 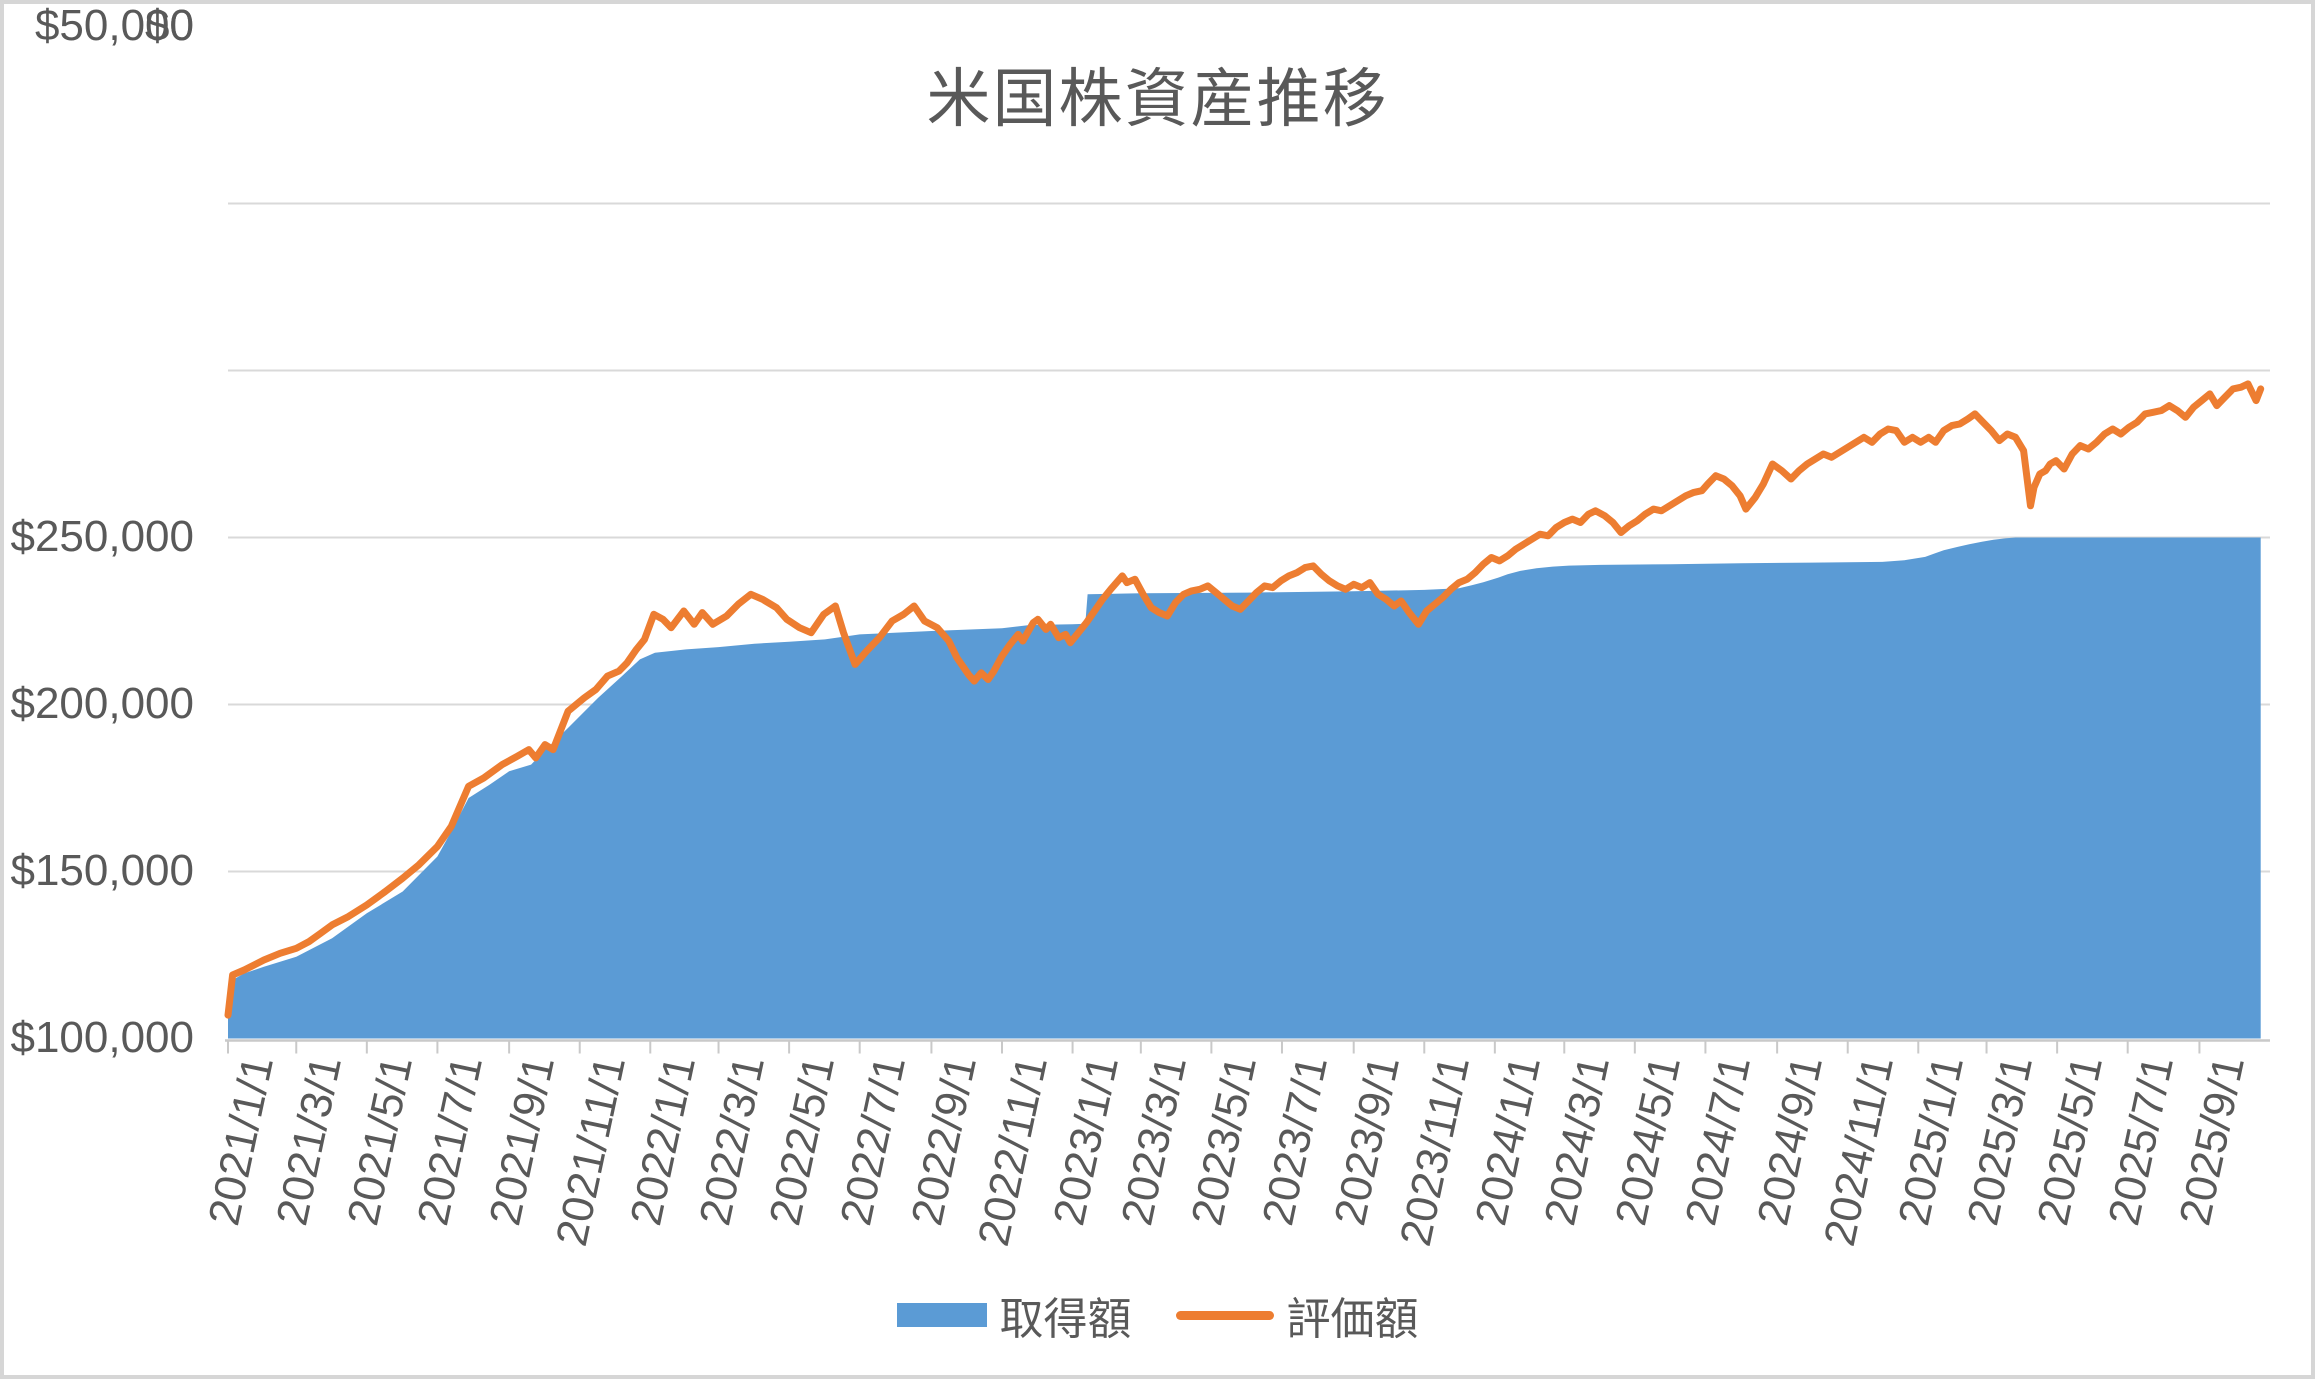 What do you see at coordinates (1157, 1315) in the screenshot?
I see `legend: 取得額 評価額` at bounding box center [1157, 1315].